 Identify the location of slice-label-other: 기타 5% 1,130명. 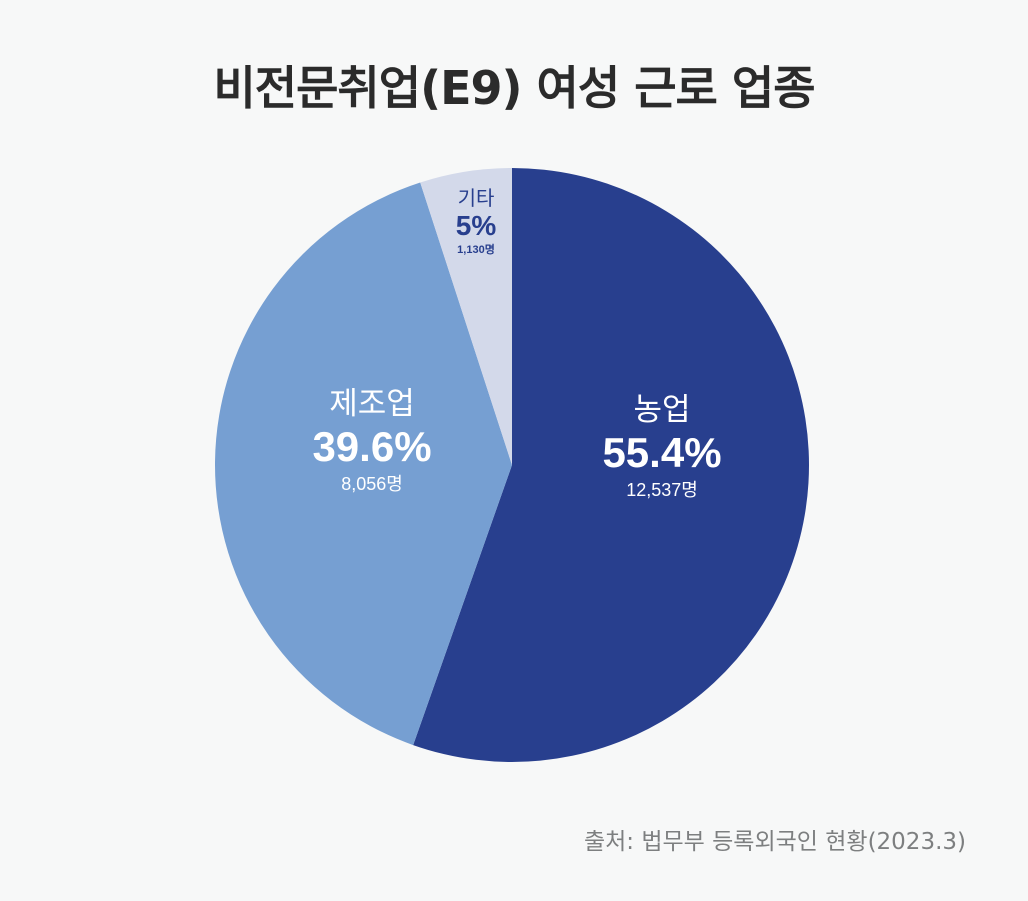
(476, 222).